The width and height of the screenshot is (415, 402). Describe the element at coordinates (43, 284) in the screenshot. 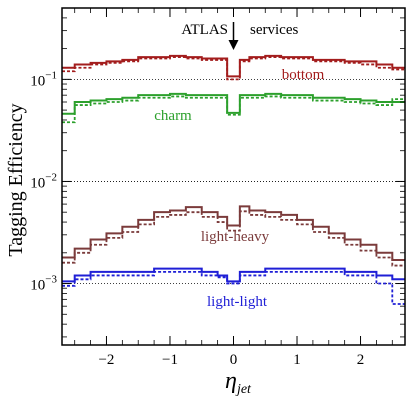

I see `y-tick-label: 10⁻³` at that location.